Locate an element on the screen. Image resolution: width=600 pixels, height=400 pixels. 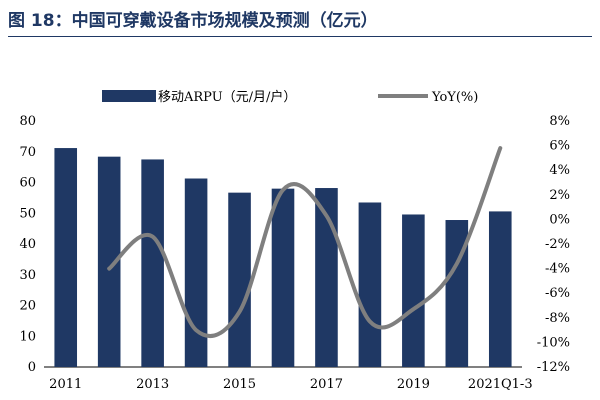
x-tick-label: 2013 is located at coordinates (152, 384).